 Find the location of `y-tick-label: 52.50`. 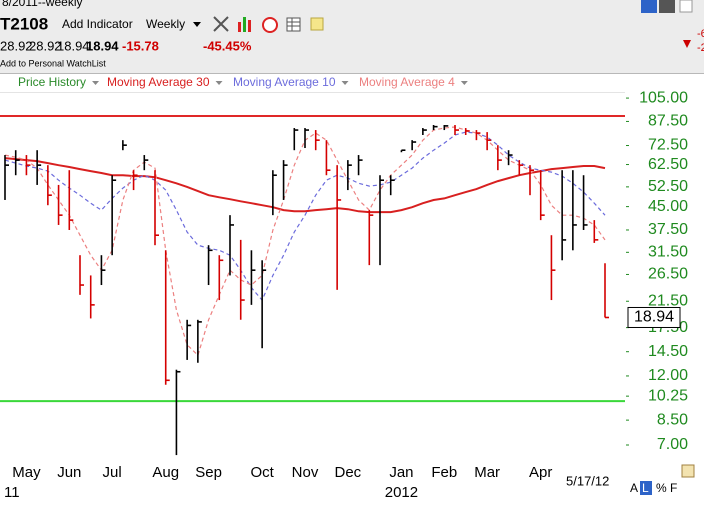

y-tick-label: 52.50 is located at coordinates (668, 186).